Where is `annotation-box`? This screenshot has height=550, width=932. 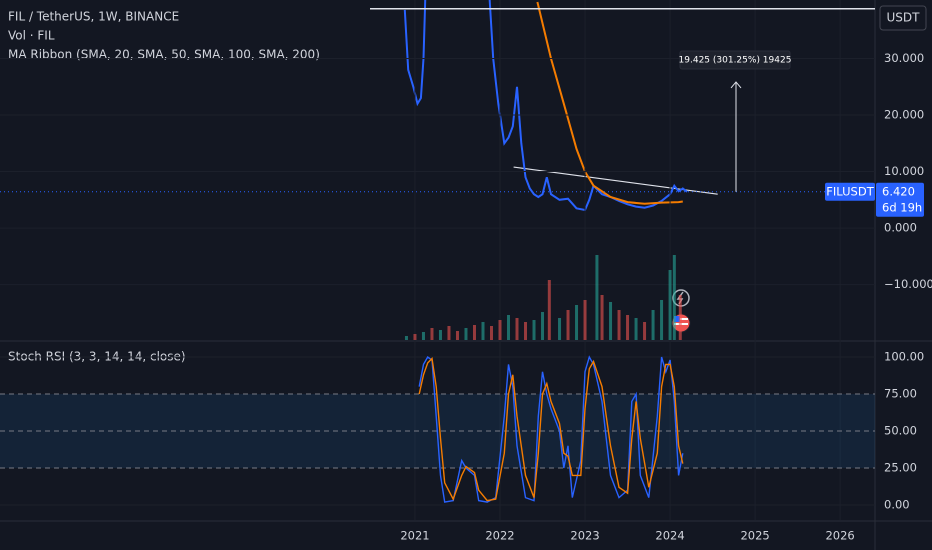
annotation-box is located at coordinates (735, 60).